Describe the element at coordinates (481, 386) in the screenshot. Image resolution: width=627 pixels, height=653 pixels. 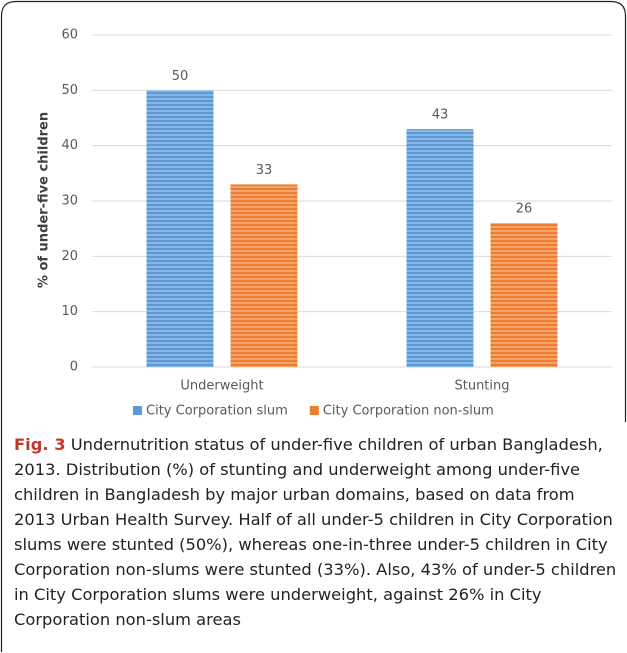
I see `x-tick-label: Stunting` at that location.